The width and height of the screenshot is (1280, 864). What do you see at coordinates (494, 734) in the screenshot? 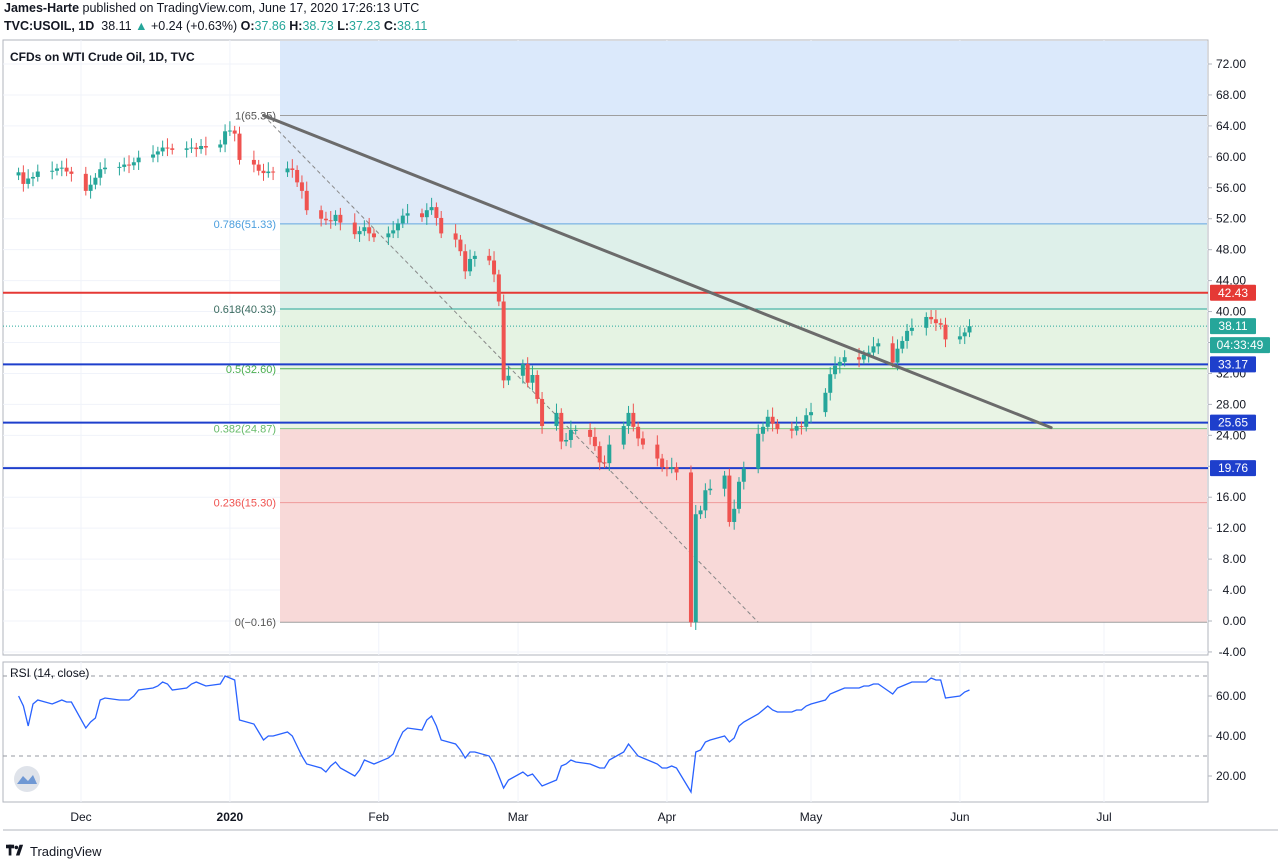
I see `rsi-line` at bounding box center [494, 734].